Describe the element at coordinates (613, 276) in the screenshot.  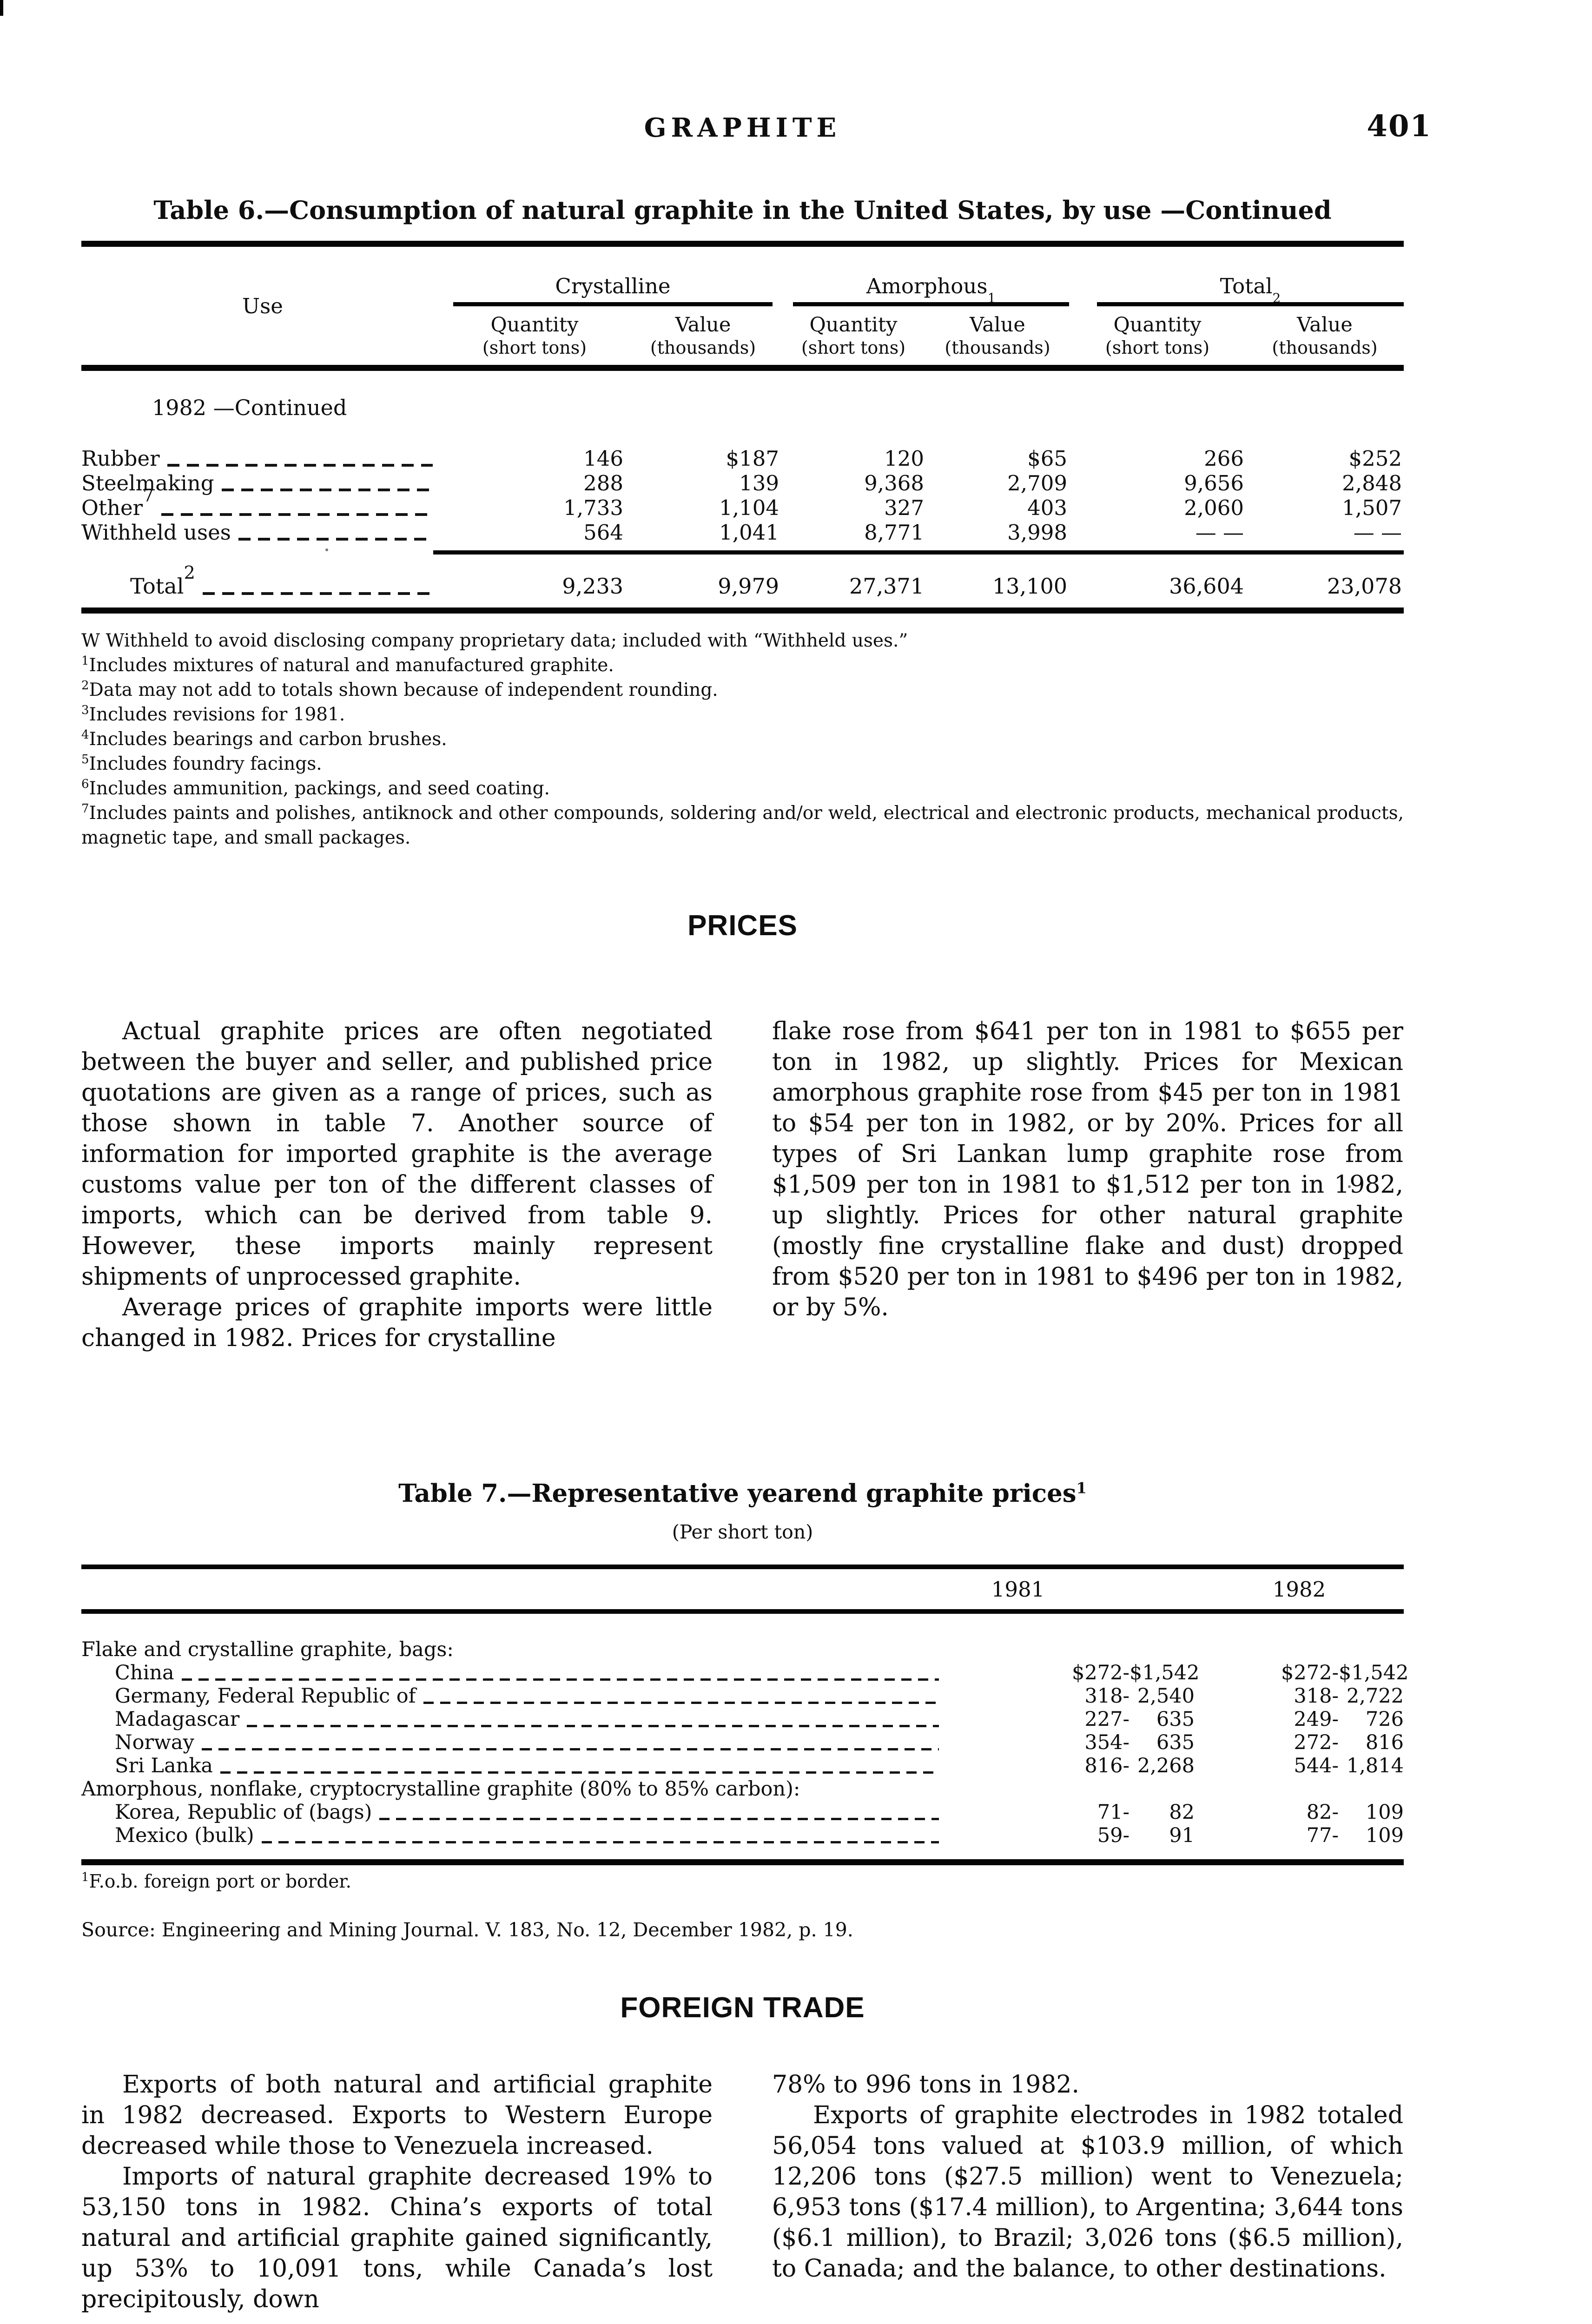
I see `table6-group-crystalline: Crystalline` at that location.